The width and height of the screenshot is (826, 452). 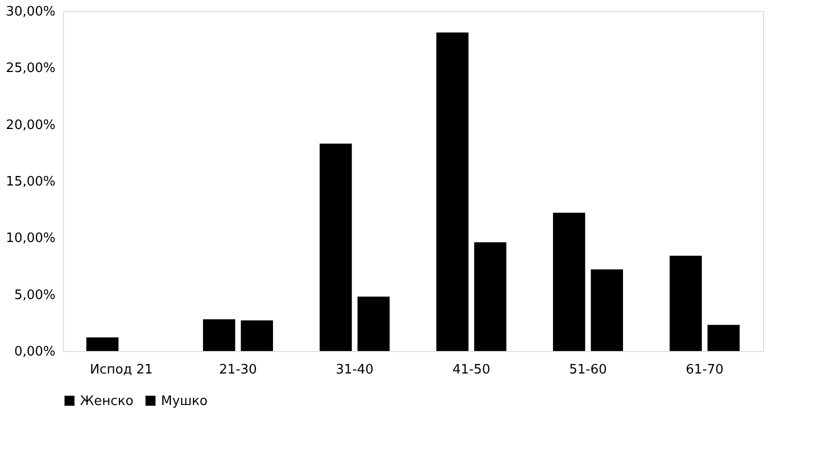 I want to click on y-tick-label: 25,00%, so click(x=31, y=68).